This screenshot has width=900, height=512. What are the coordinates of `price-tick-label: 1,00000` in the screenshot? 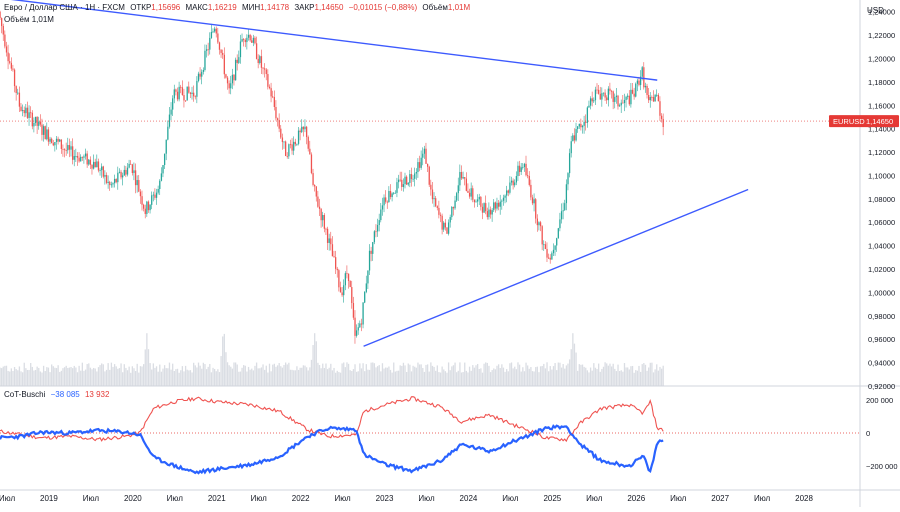 It's located at (881, 292).